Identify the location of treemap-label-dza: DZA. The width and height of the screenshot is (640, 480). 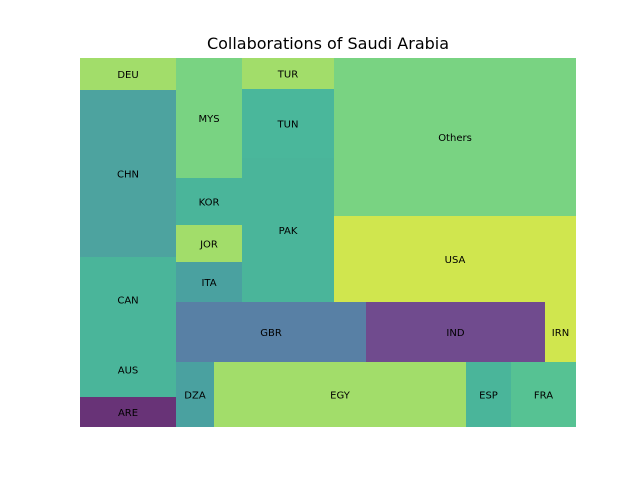
(195, 396).